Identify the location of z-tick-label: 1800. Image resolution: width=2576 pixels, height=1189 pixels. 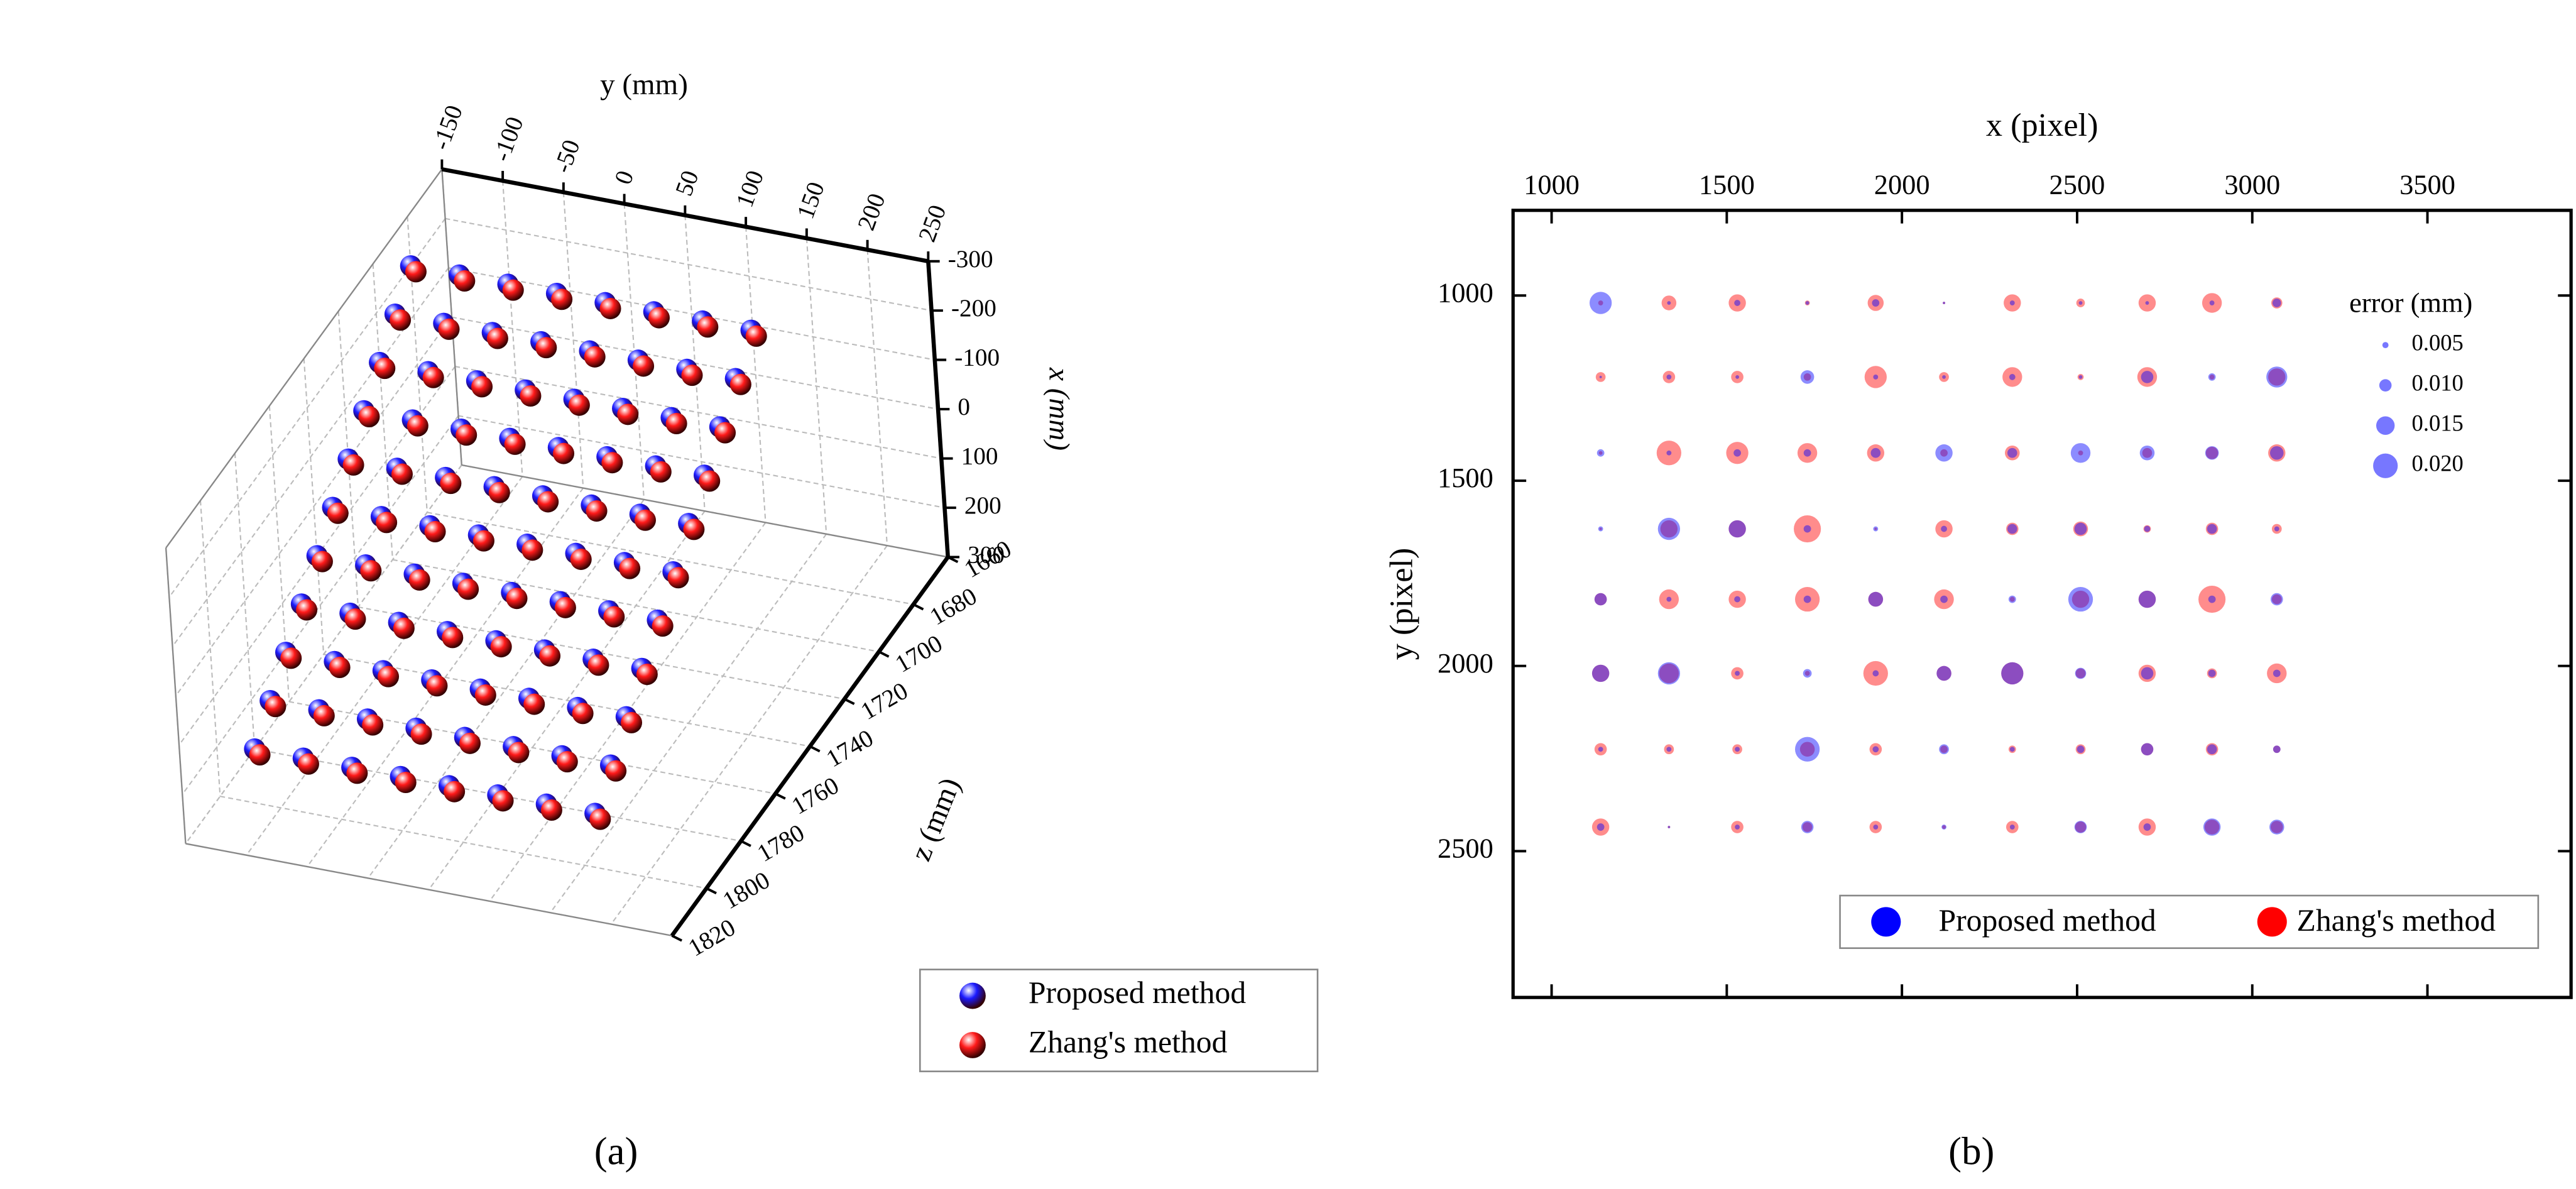
(746, 890).